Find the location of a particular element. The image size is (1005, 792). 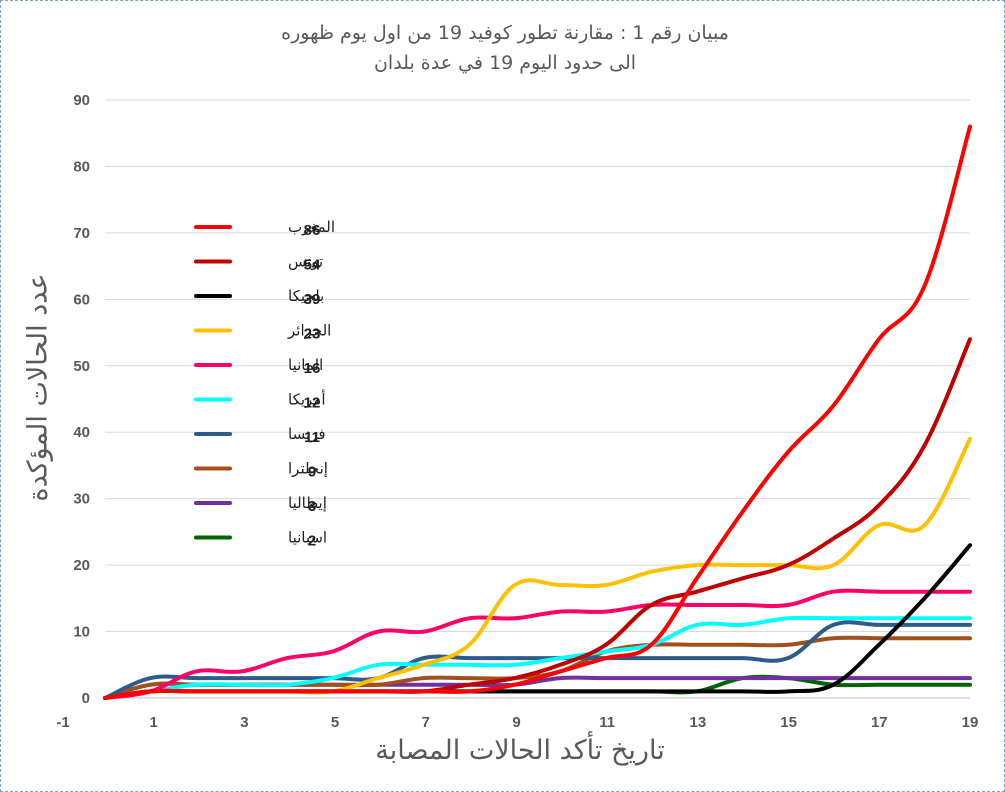

legend-label-2: بلجيكا is located at coordinates (306, 296).